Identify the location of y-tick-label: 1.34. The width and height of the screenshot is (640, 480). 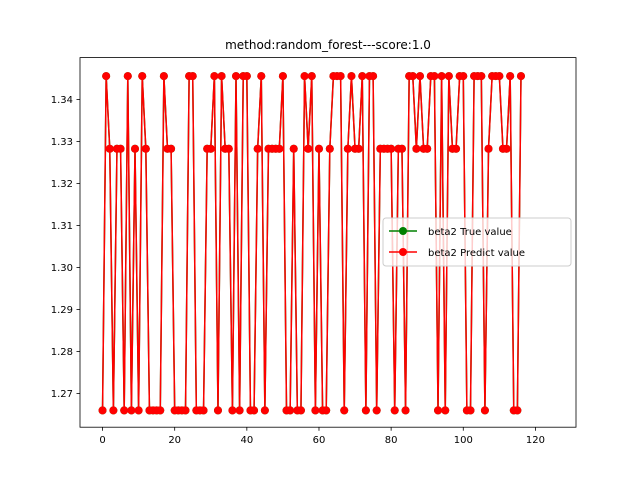
(62, 100).